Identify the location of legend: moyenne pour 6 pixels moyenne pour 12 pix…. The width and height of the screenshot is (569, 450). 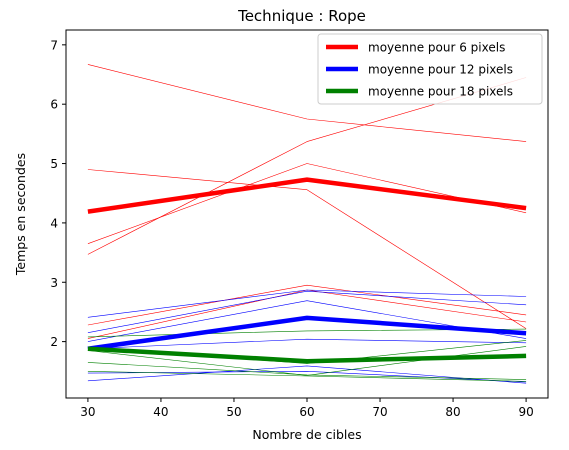
(430, 69).